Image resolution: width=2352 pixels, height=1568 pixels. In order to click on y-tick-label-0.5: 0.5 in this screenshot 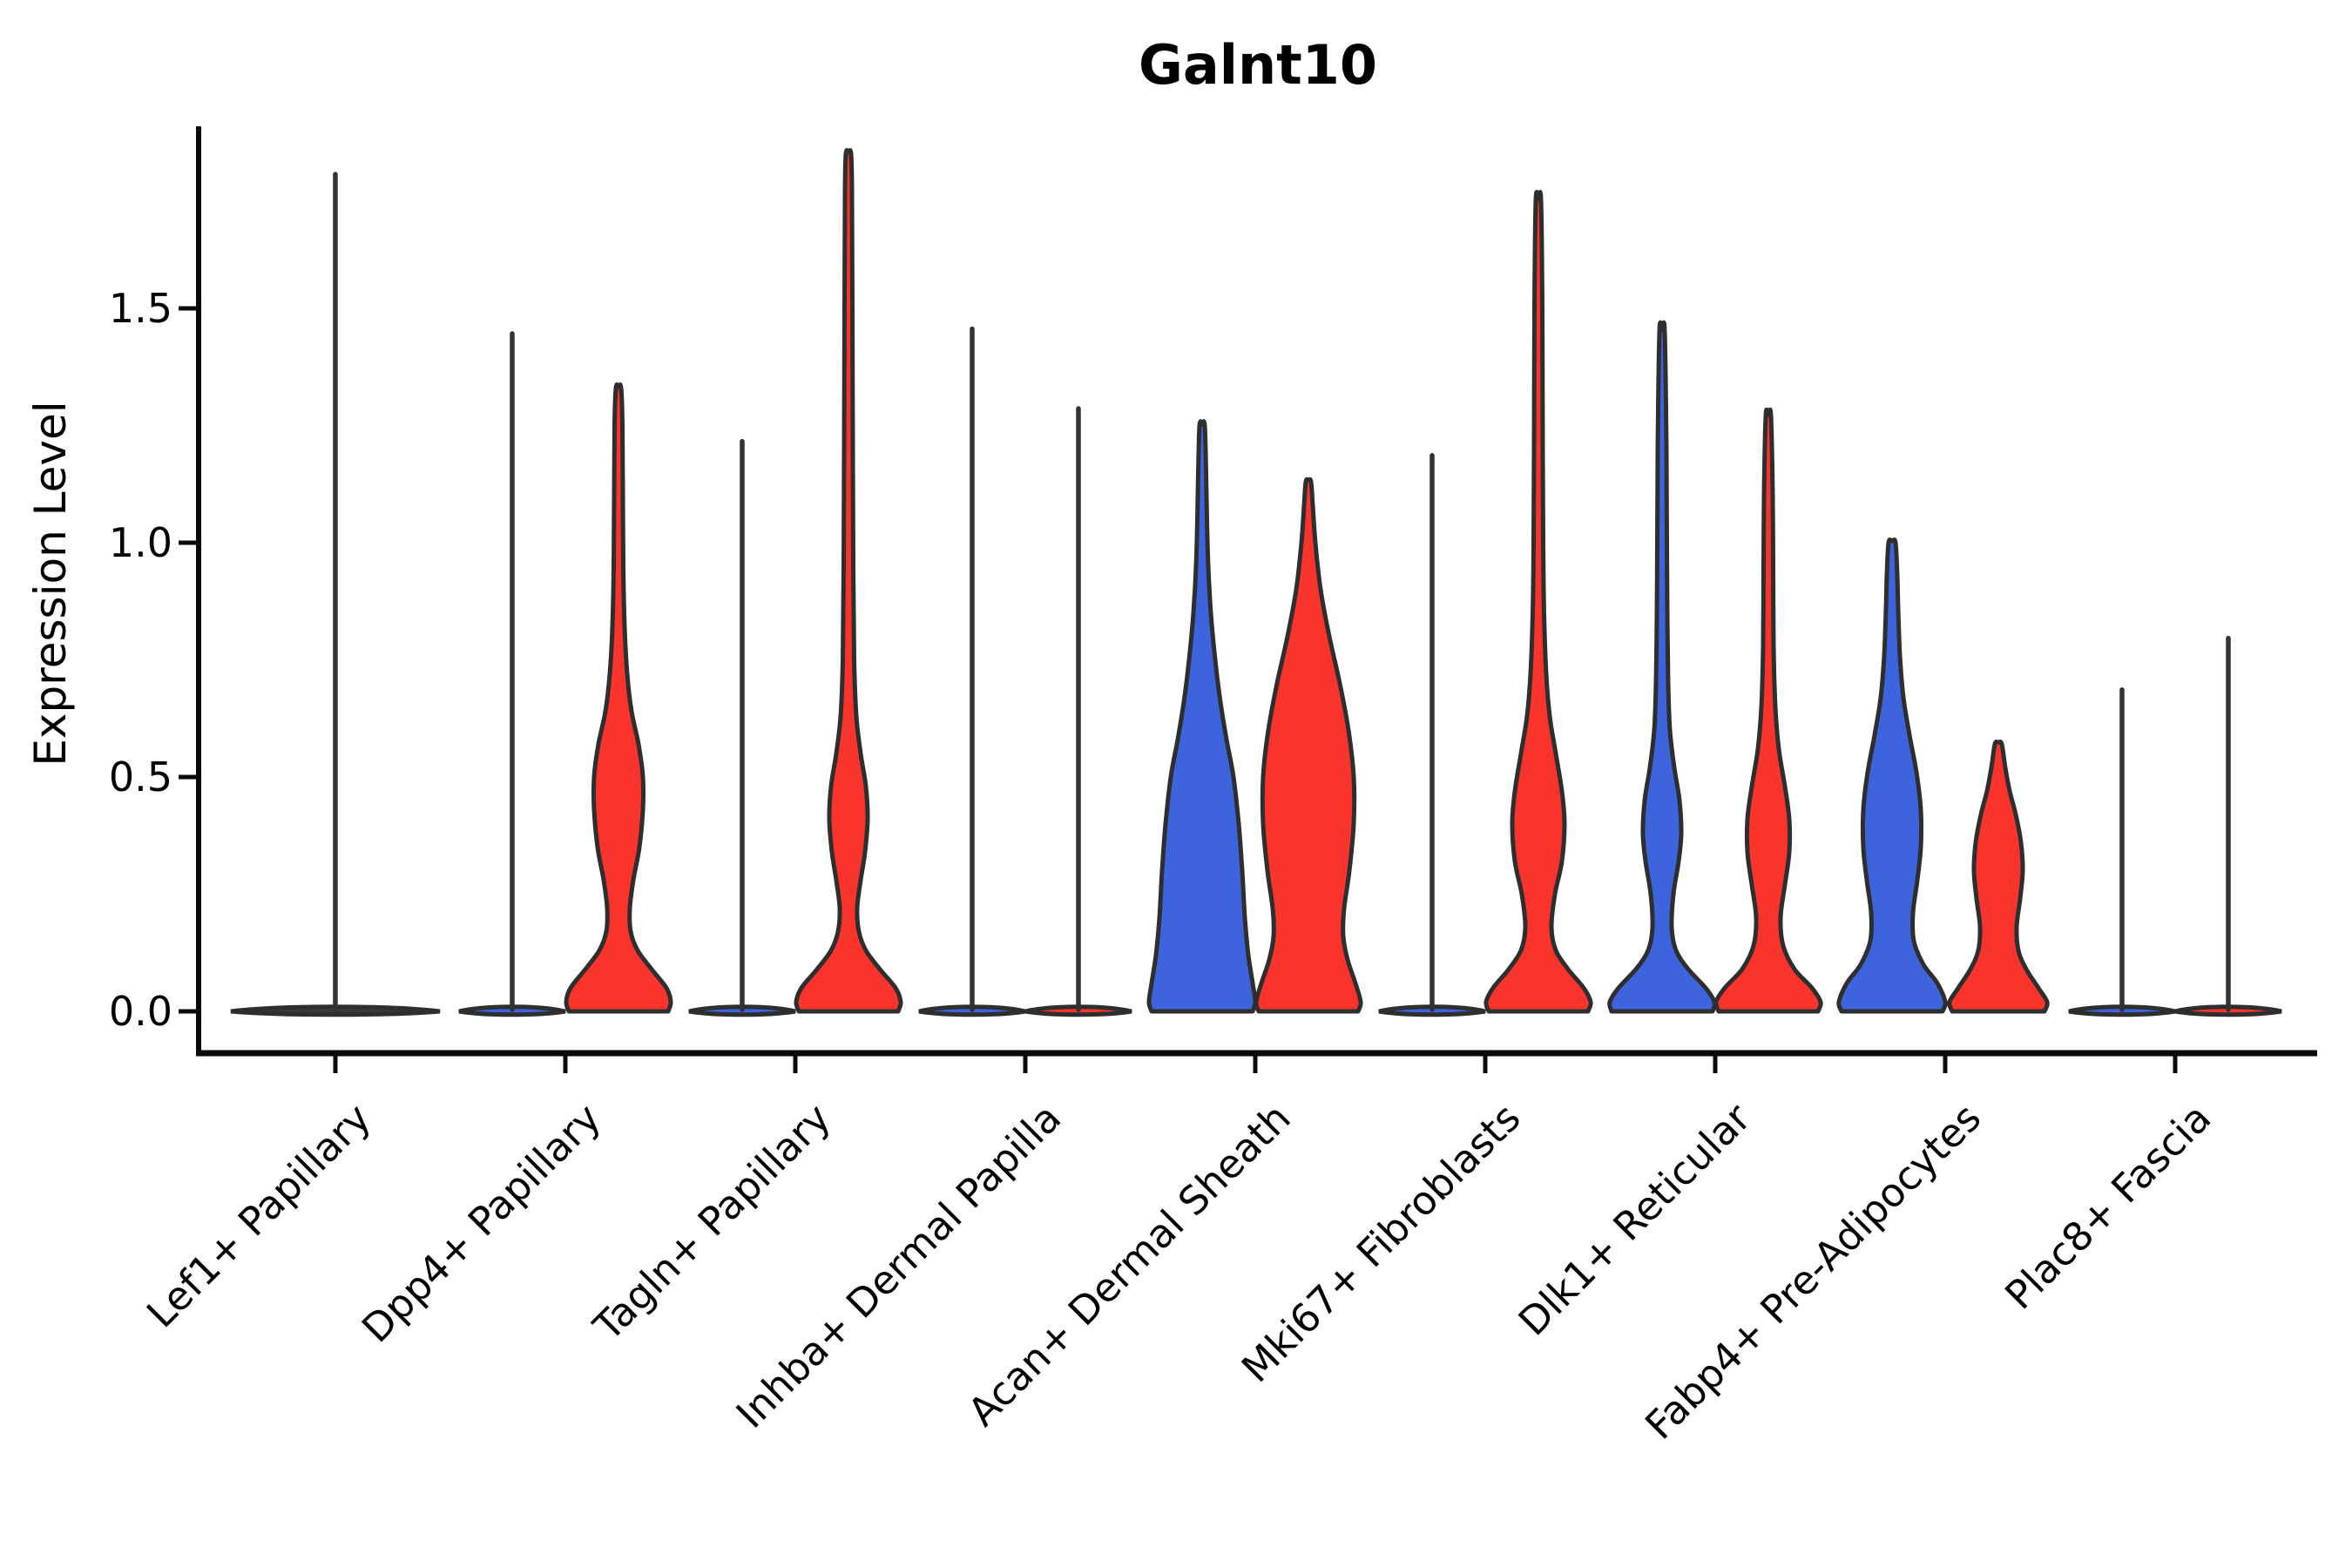, I will do `click(140, 777)`.